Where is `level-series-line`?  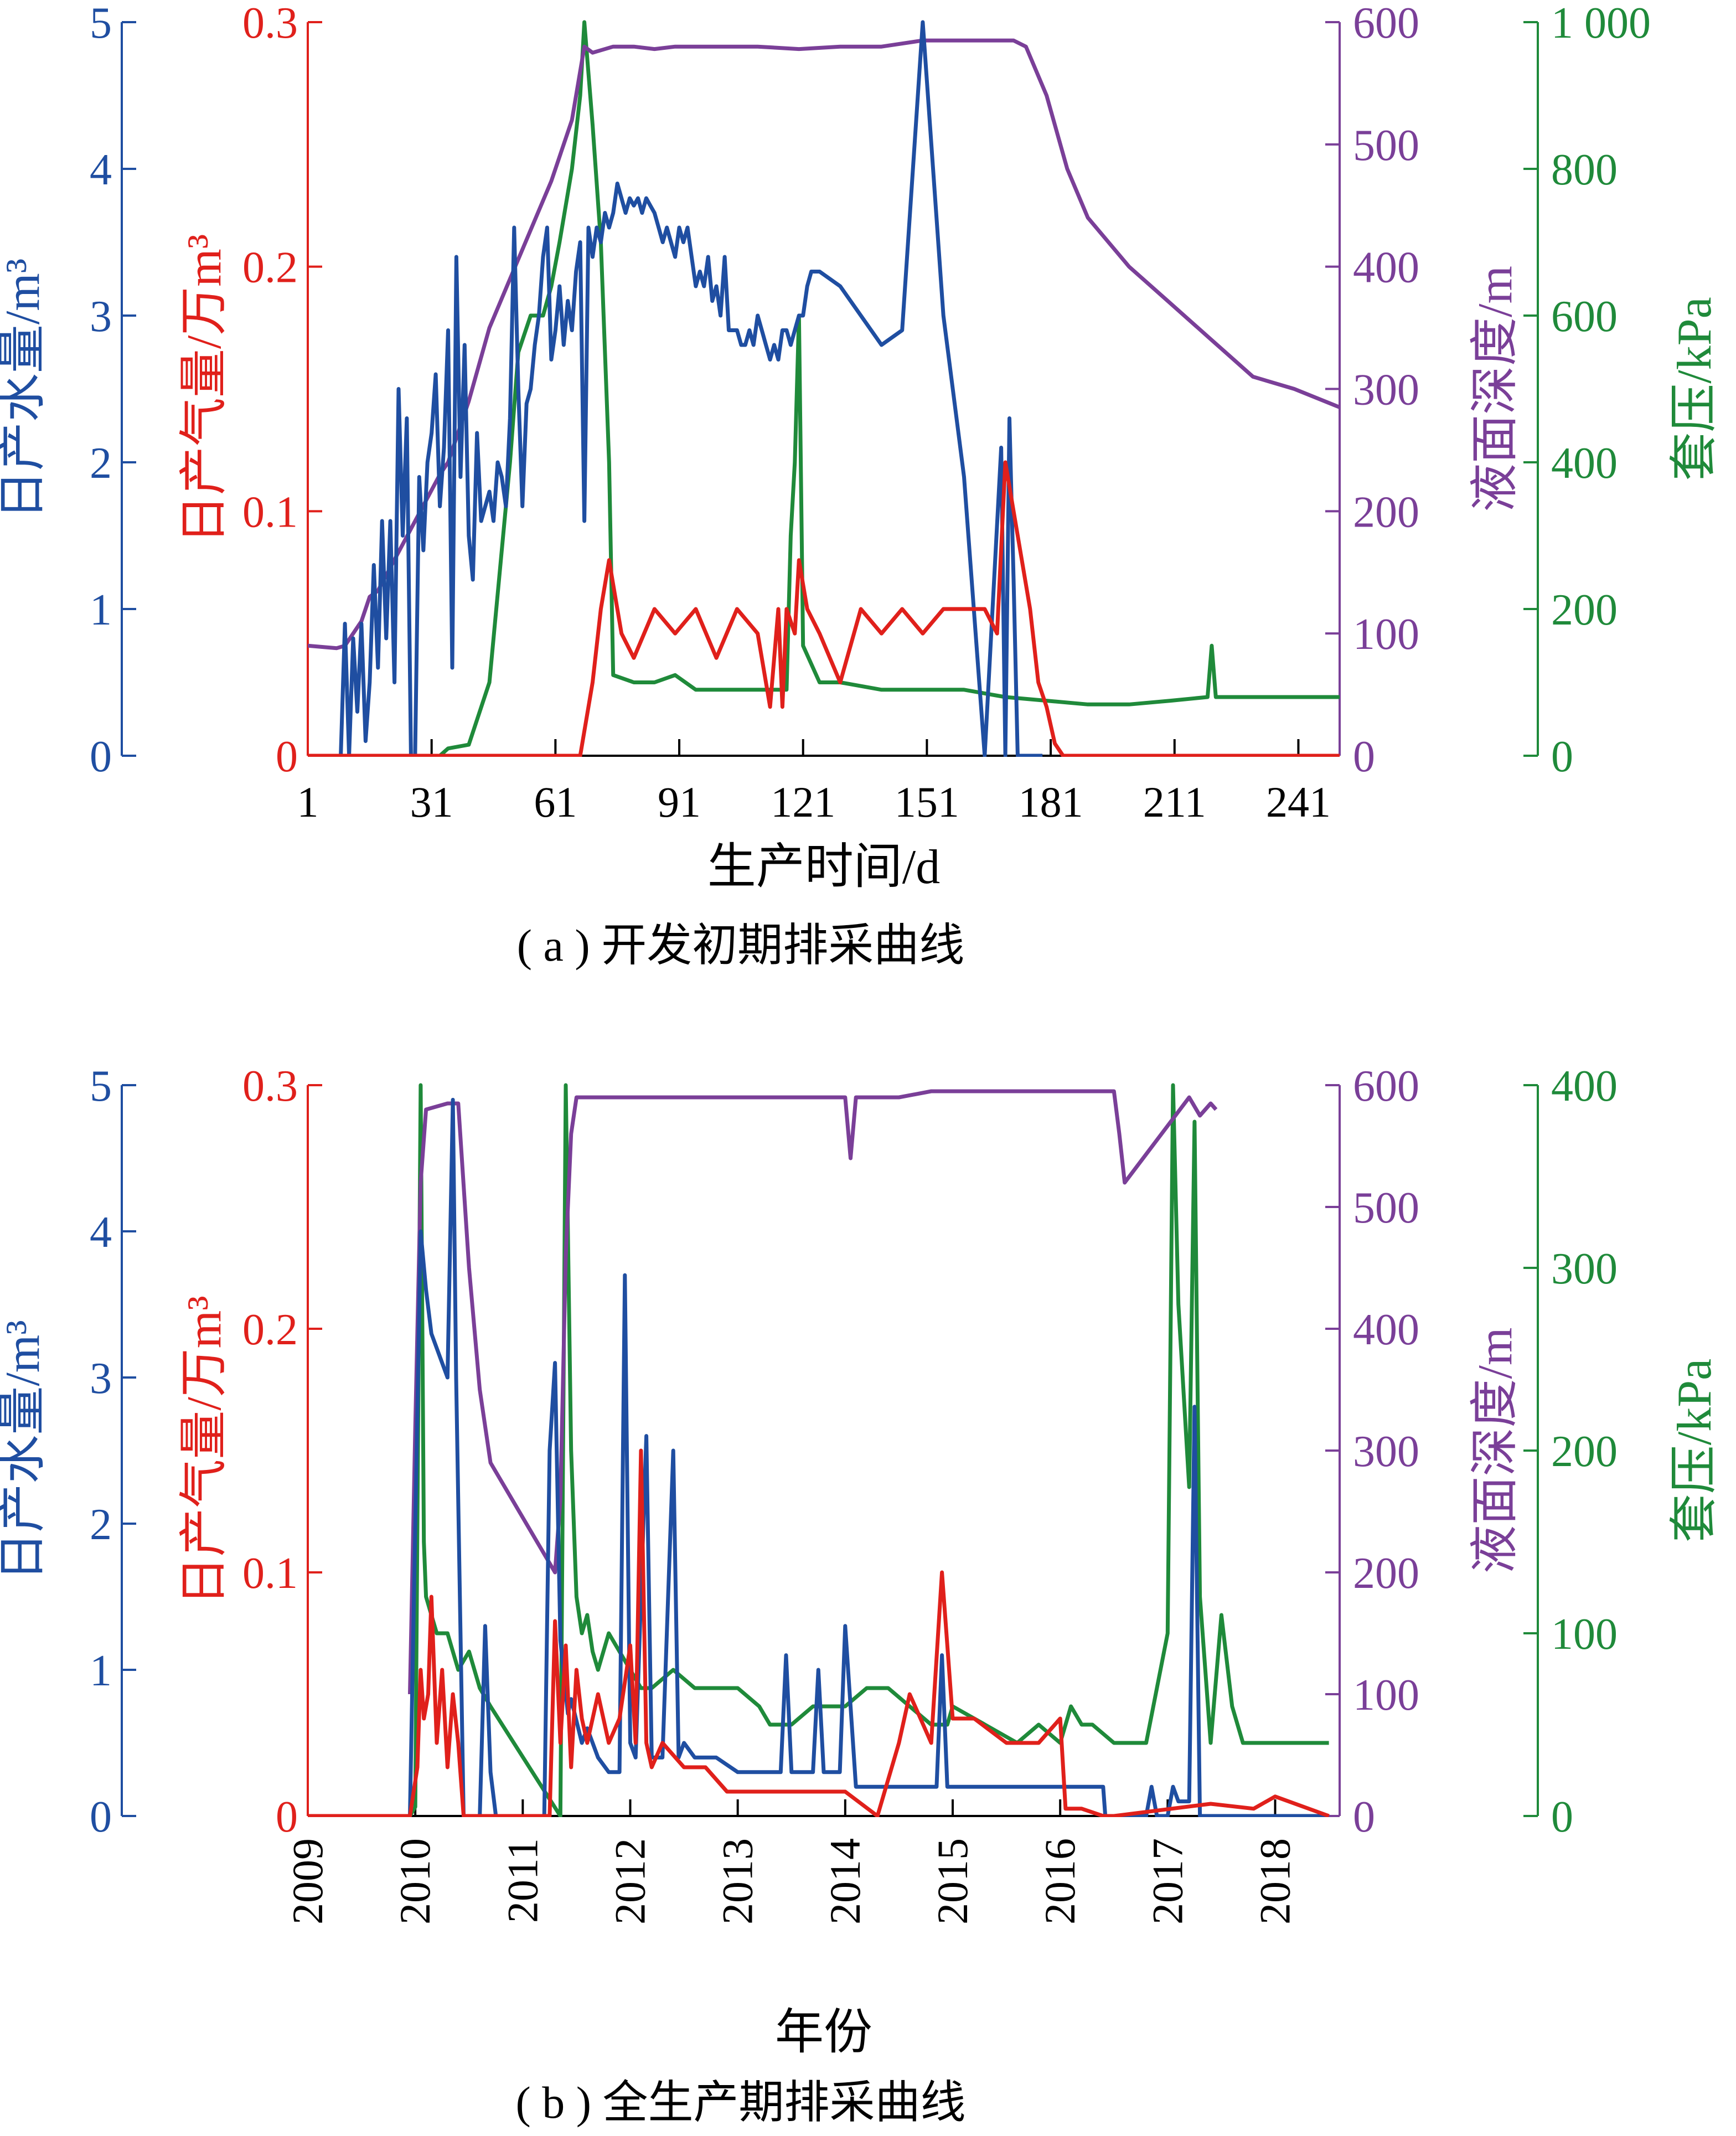 level-series-line is located at coordinates (813, 1392).